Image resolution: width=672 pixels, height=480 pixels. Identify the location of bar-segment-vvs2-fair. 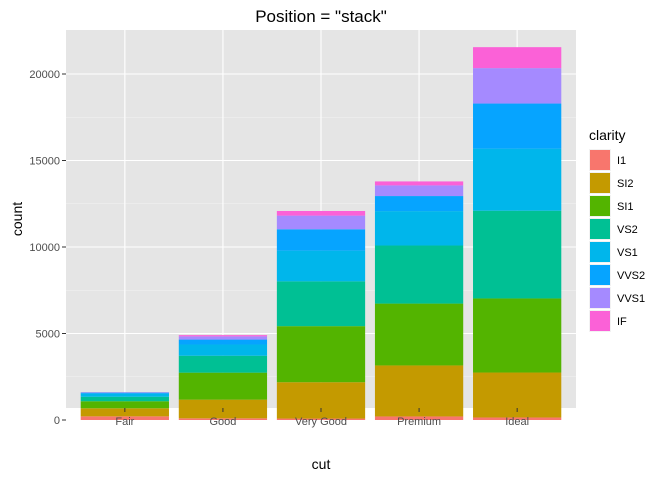
(124, 393).